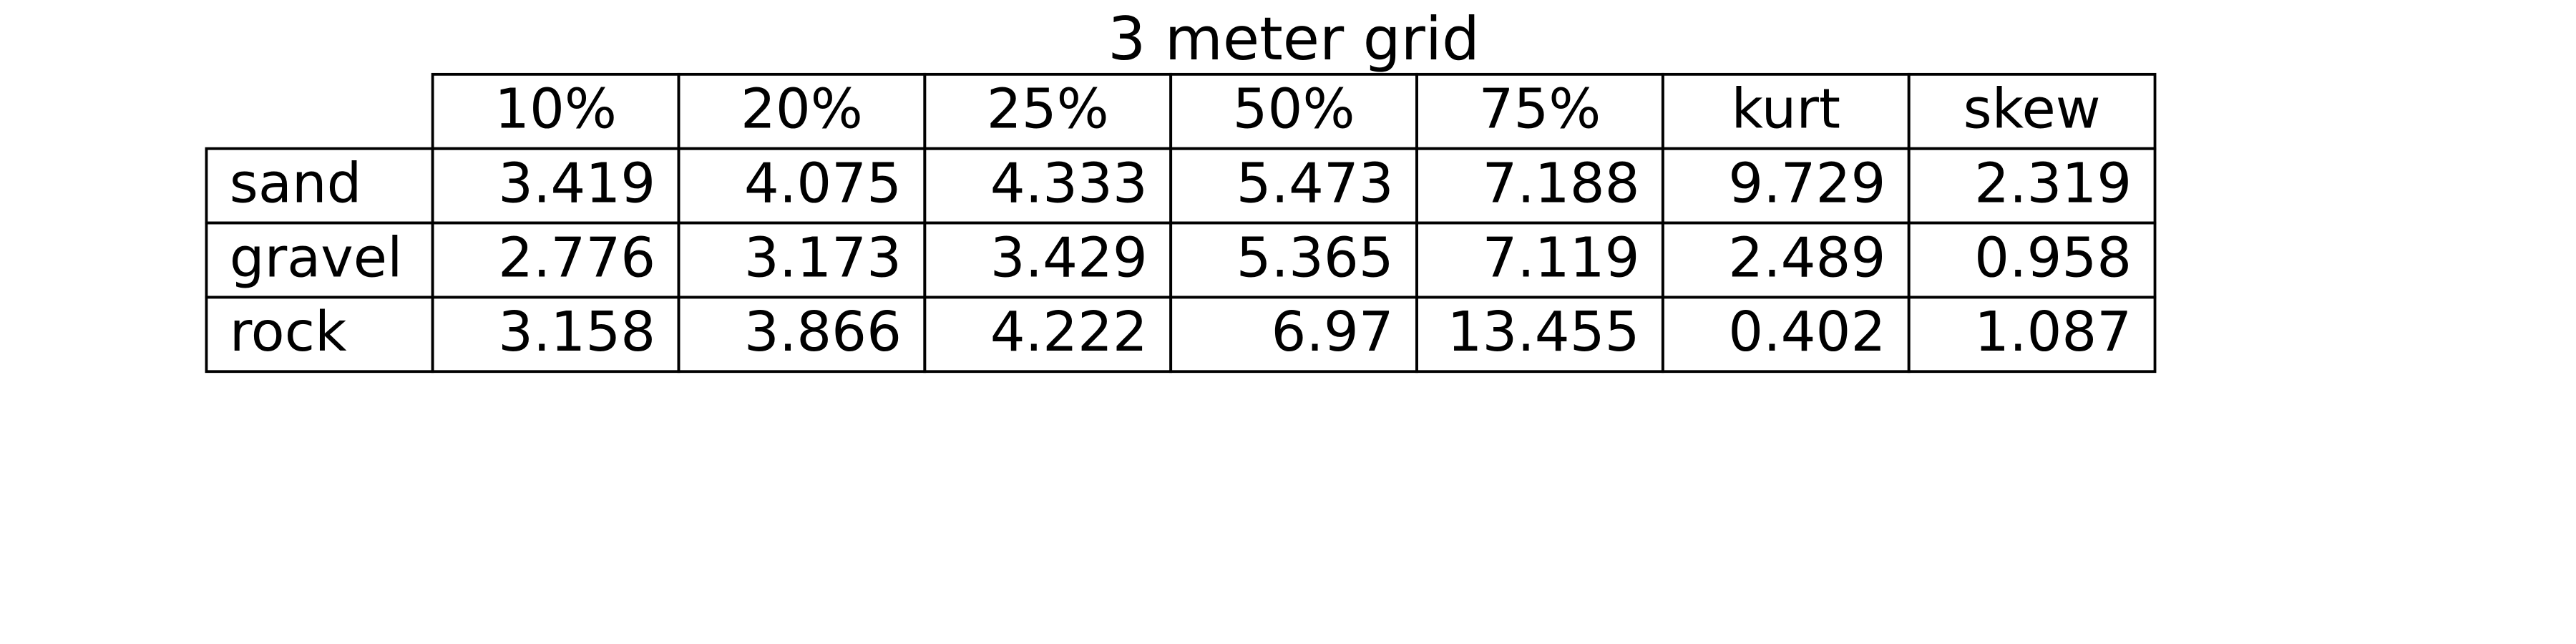  I want to click on table-cell-value: 5.473, so click(1315, 183).